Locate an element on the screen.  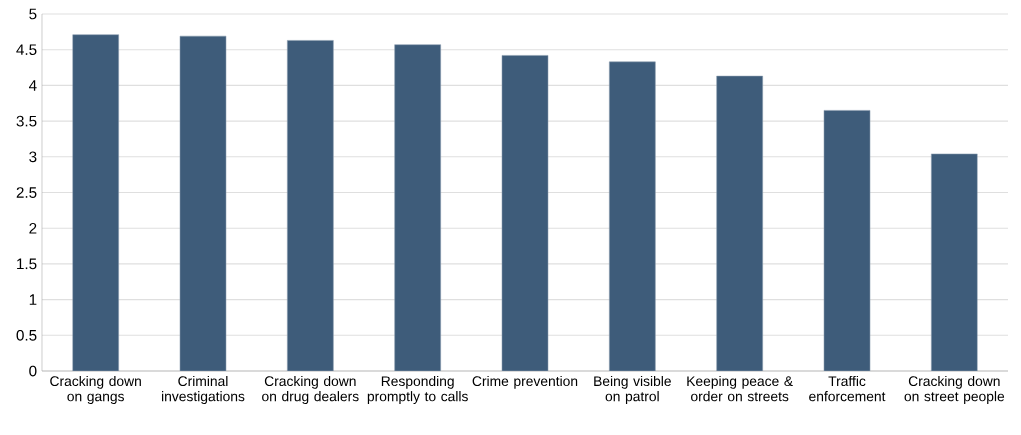
y-tick-label: 1 is located at coordinates (33, 299).